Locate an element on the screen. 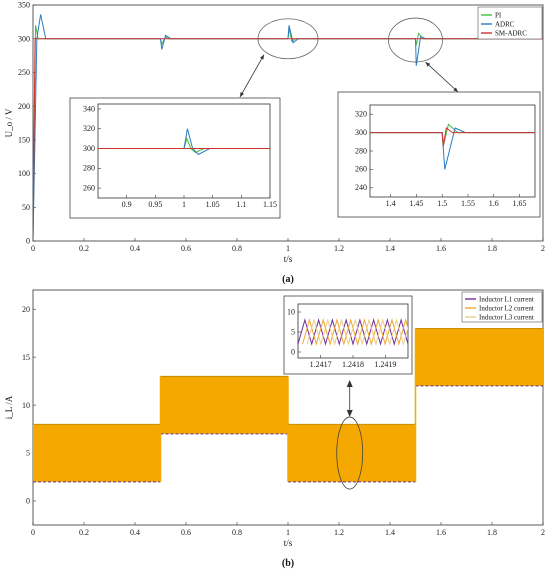 The height and width of the screenshot is (574, 550). chart-a-inset-x-tick-label: 1.05 is located at coordinates (213, 204).